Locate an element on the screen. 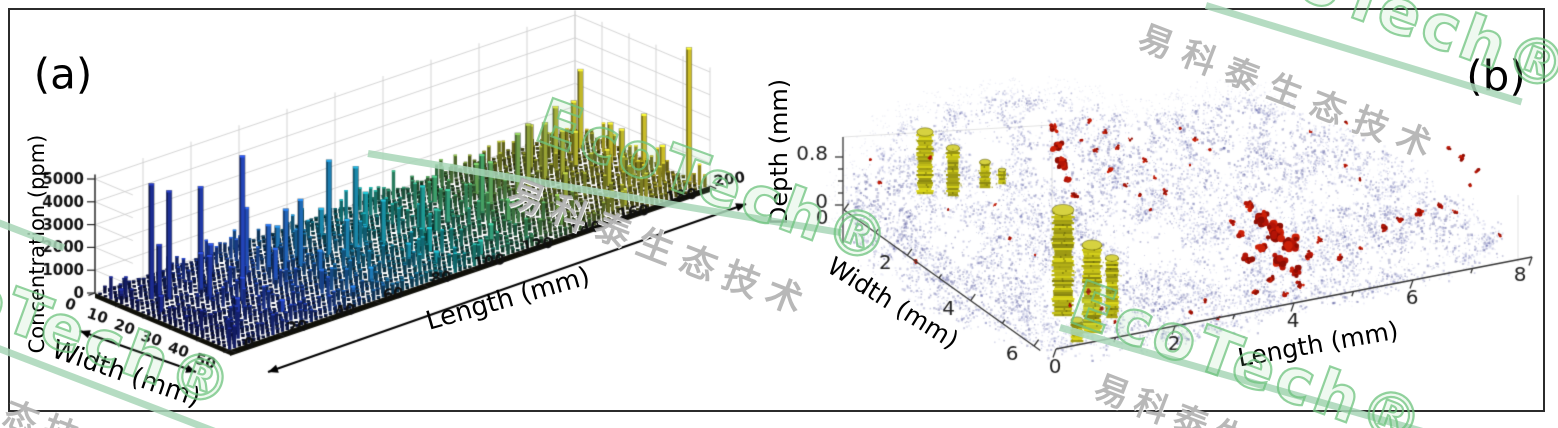 Image resolution: width=1558 pixels, height=428 pixels. panel-b-label: (b) is located at coordinates (1496, 76).